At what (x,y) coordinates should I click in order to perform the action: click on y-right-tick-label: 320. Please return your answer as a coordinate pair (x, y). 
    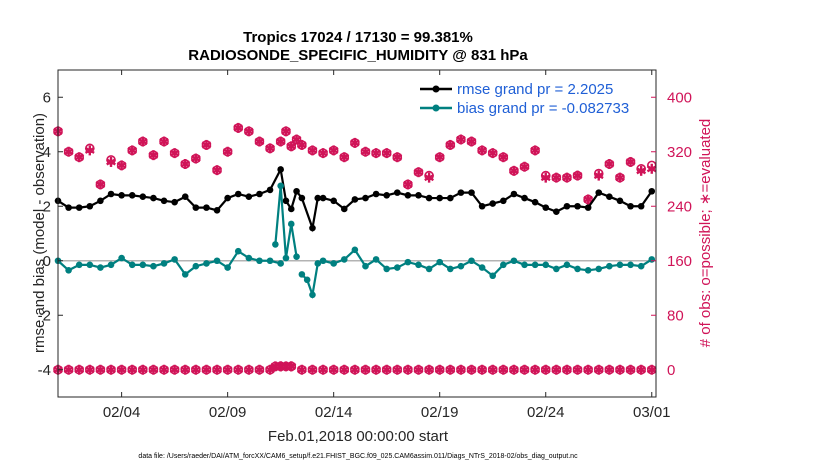
    Looking at the image, I should click on (679, 152).